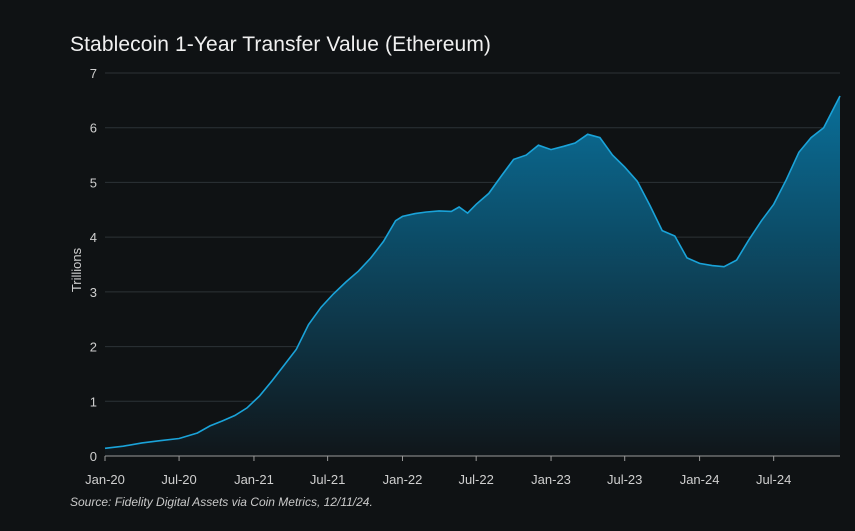  Describe the element at coordinates (76, 269) in the screenshot. I see `y-axis-label: Trillions` at that location.